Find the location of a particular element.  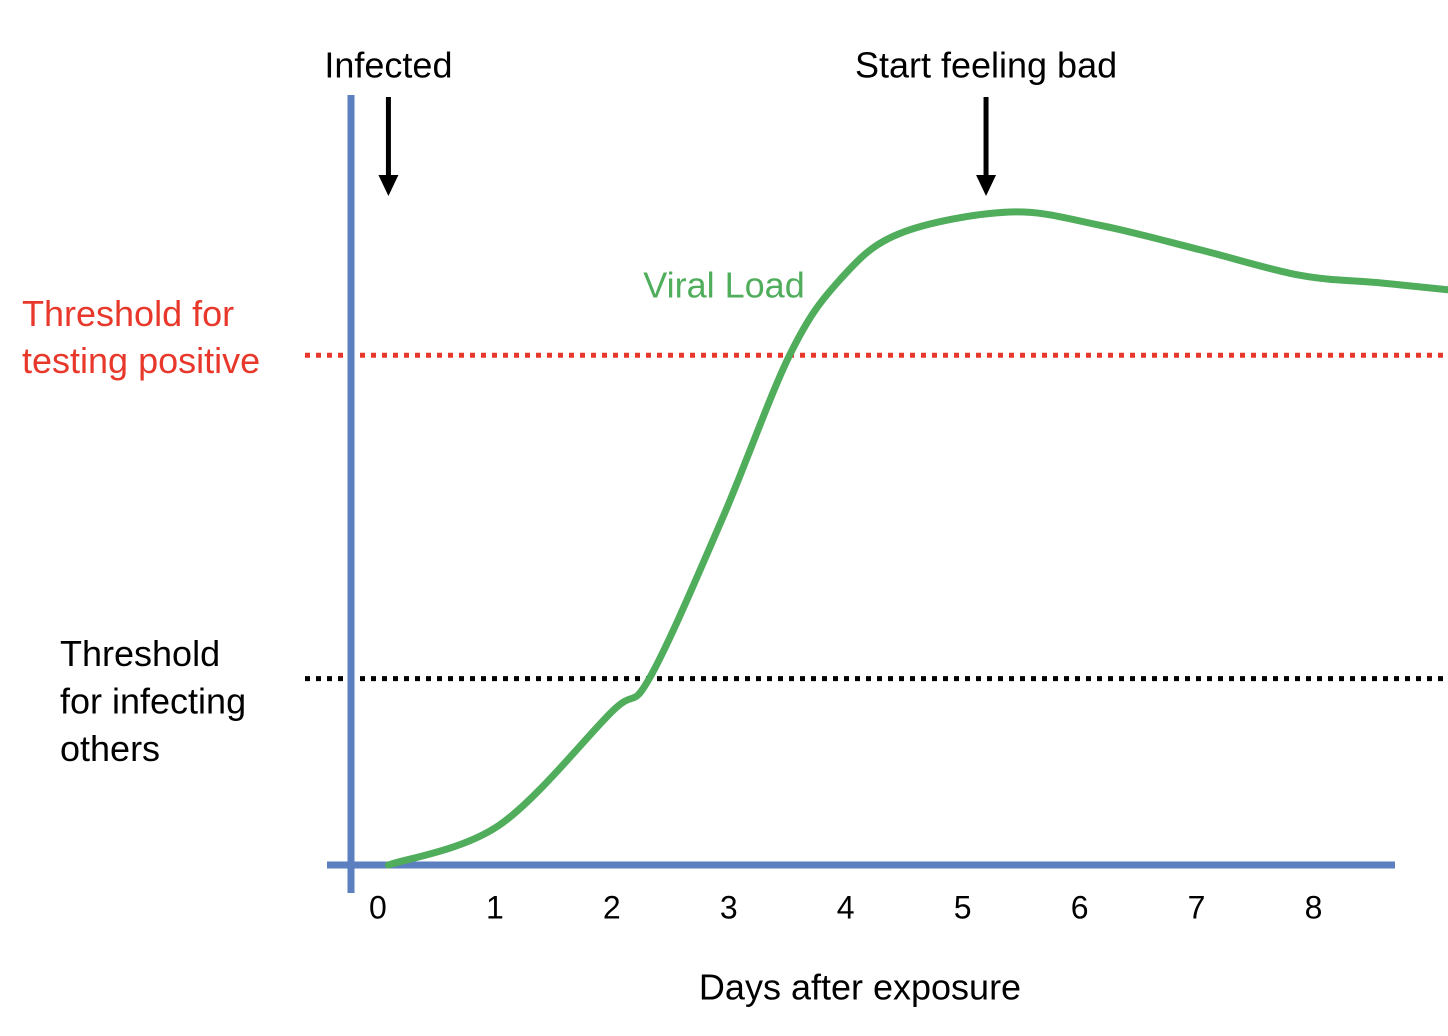

annotation: Start feeling bad is located at coordinates (986, 65).